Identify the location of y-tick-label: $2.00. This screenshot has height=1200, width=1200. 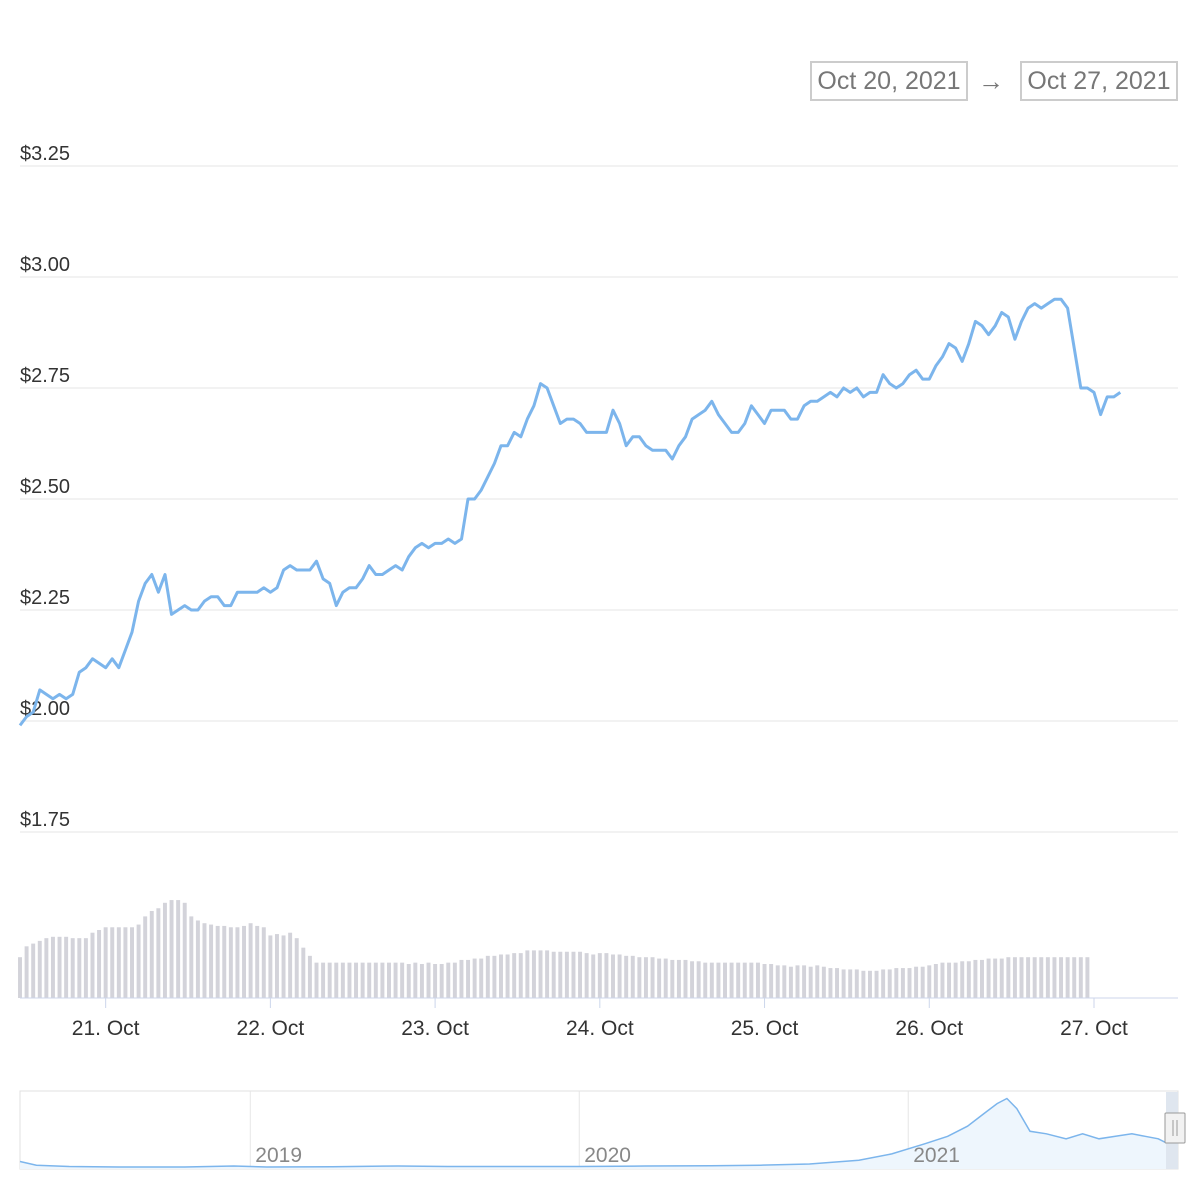
(45, 709).